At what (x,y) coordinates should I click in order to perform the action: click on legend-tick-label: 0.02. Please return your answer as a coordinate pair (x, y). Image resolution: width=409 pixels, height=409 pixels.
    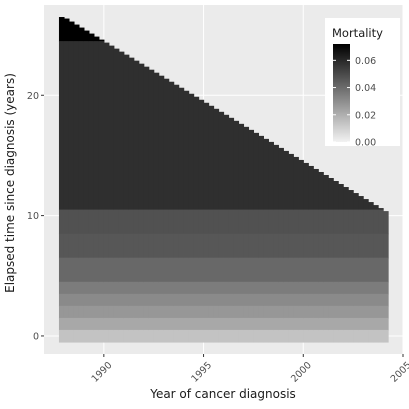
    Looking at the image, I should click on (365, 115).